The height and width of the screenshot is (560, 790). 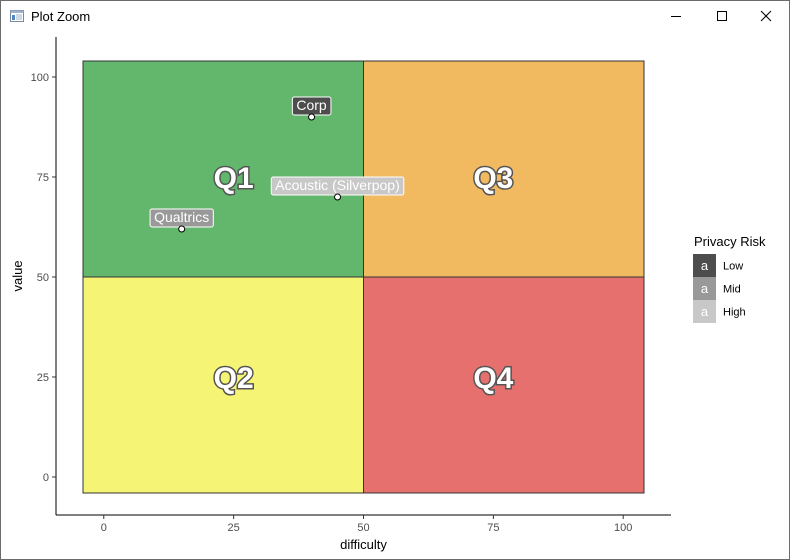 I want to click on legend-key-low, so click(x=704, y=265).